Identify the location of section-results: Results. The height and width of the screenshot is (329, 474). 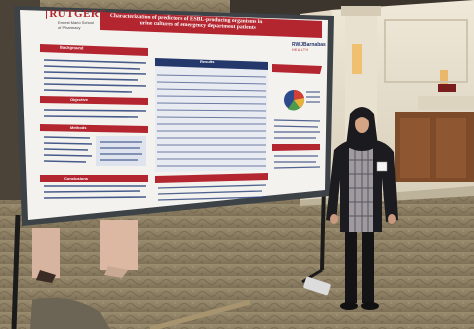
(207, 61).